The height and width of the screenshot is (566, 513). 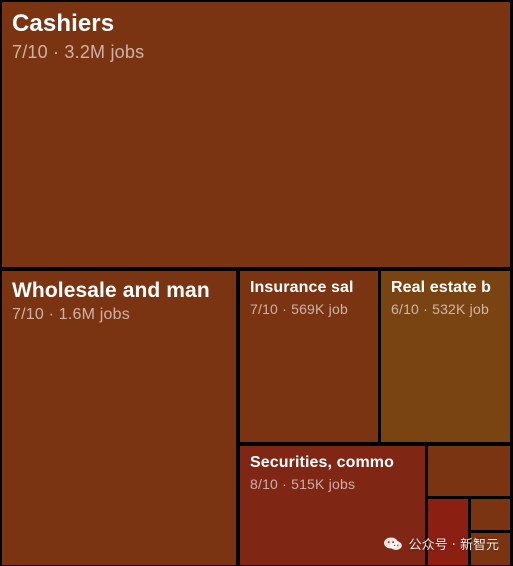 What do you see at coordinates (453, 545) in the screenshot?
I see `watermark-text: 公众号 · 新智元` at bounding box center [453, 545].